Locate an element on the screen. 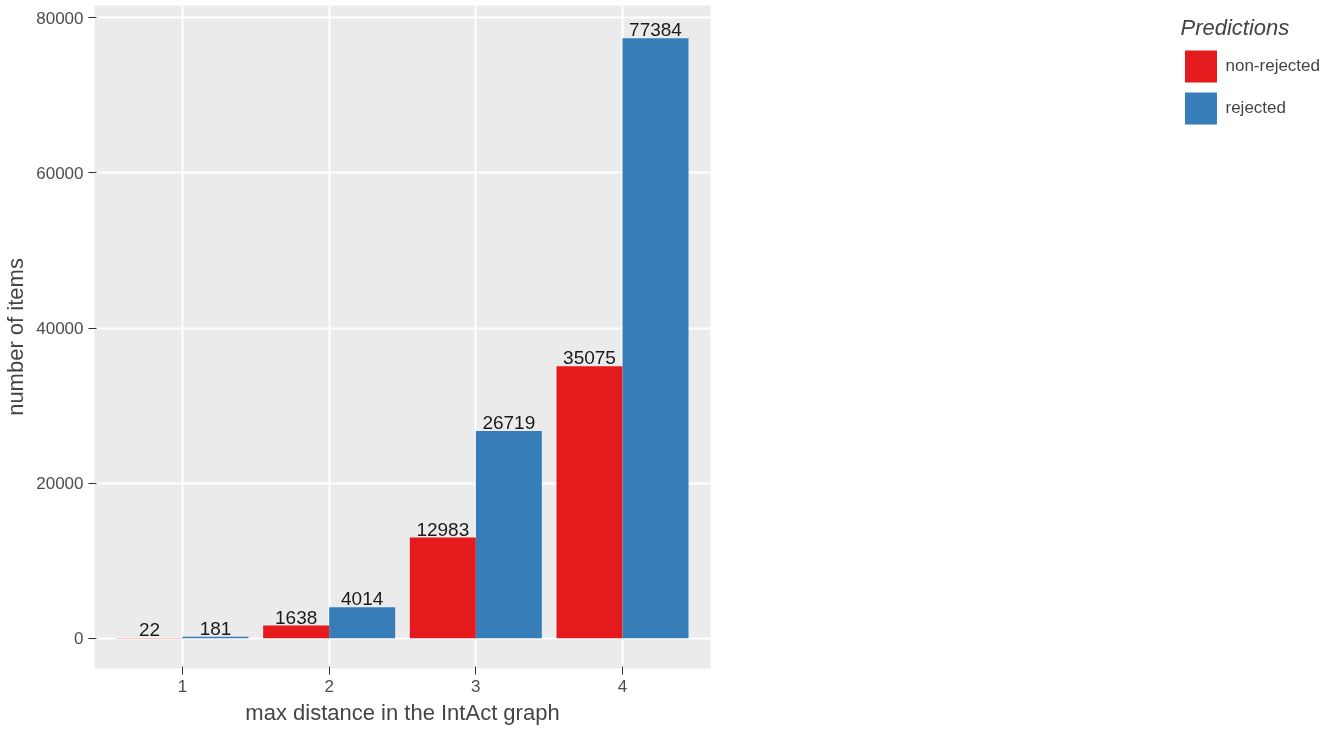 The image size is (1340, 737). x-tick-label: 1 is located at coordinates (182, 686).